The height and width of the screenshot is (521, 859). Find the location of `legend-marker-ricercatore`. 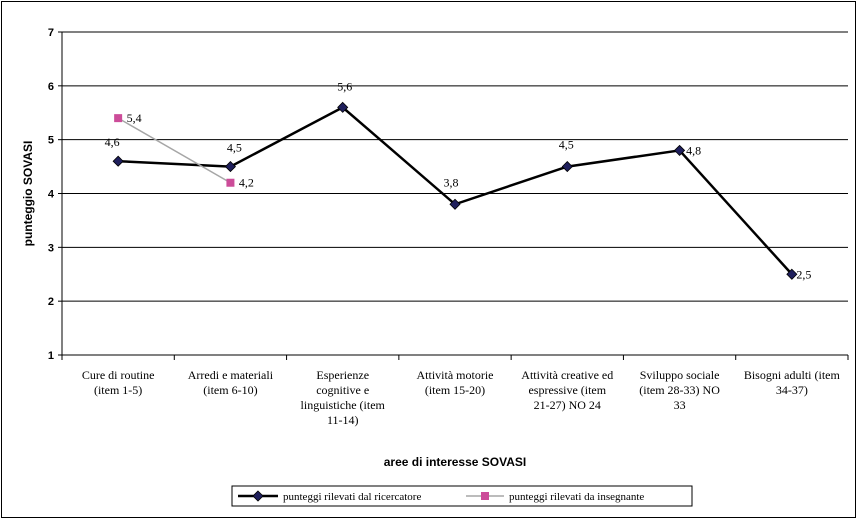

legend-marker-ricercatore is located at coordinates (258, 496).